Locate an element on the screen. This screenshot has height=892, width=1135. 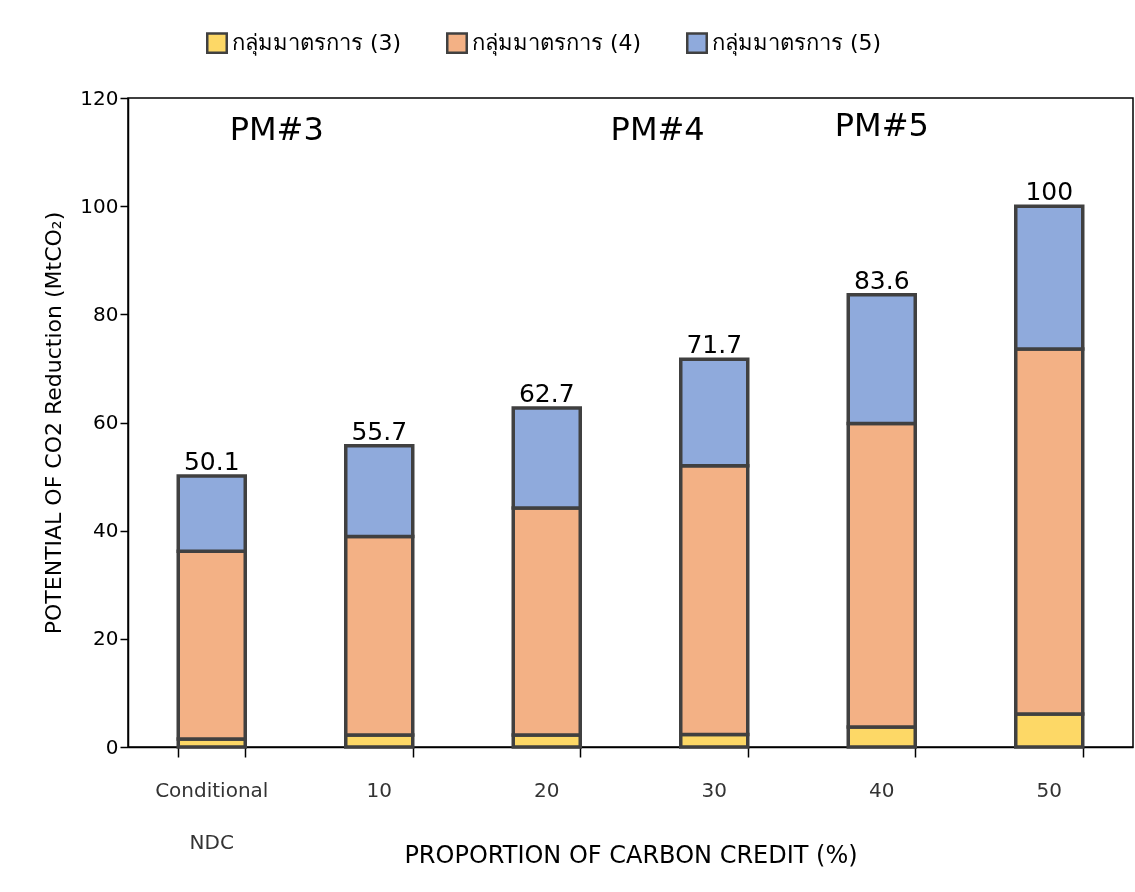
total-label: 62.7 is located at coordinates (546, 393).